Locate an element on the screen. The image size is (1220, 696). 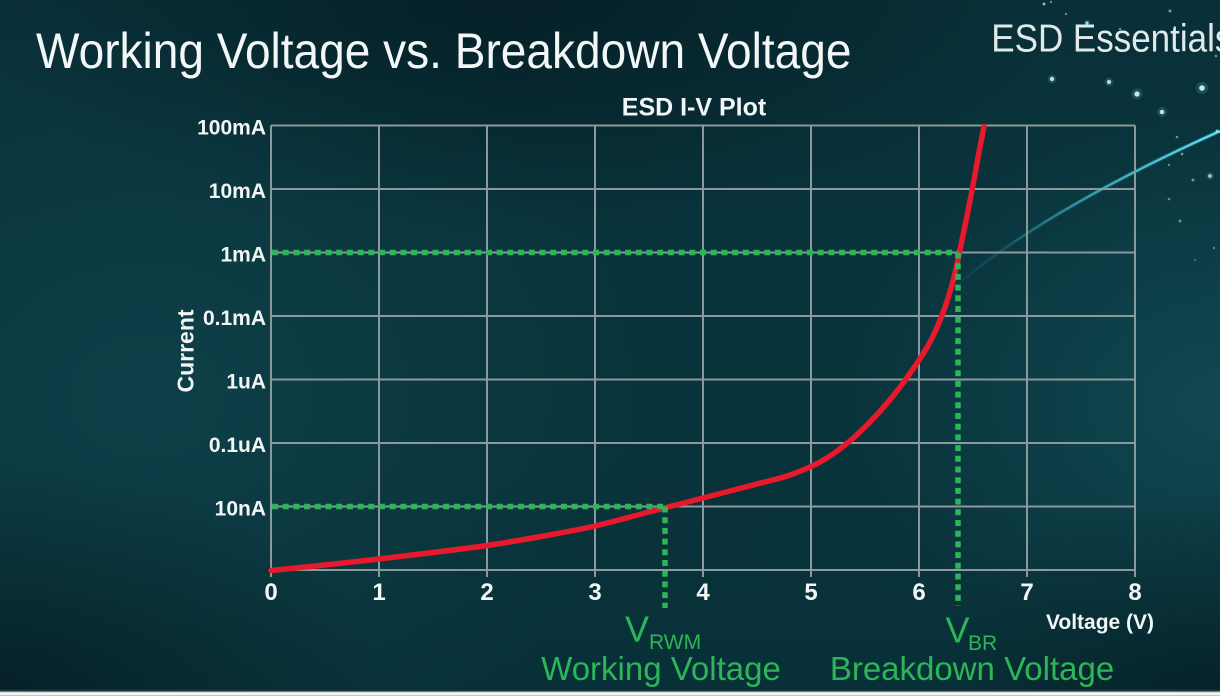
svg-text: 2 is located at coordinates (486, 592).